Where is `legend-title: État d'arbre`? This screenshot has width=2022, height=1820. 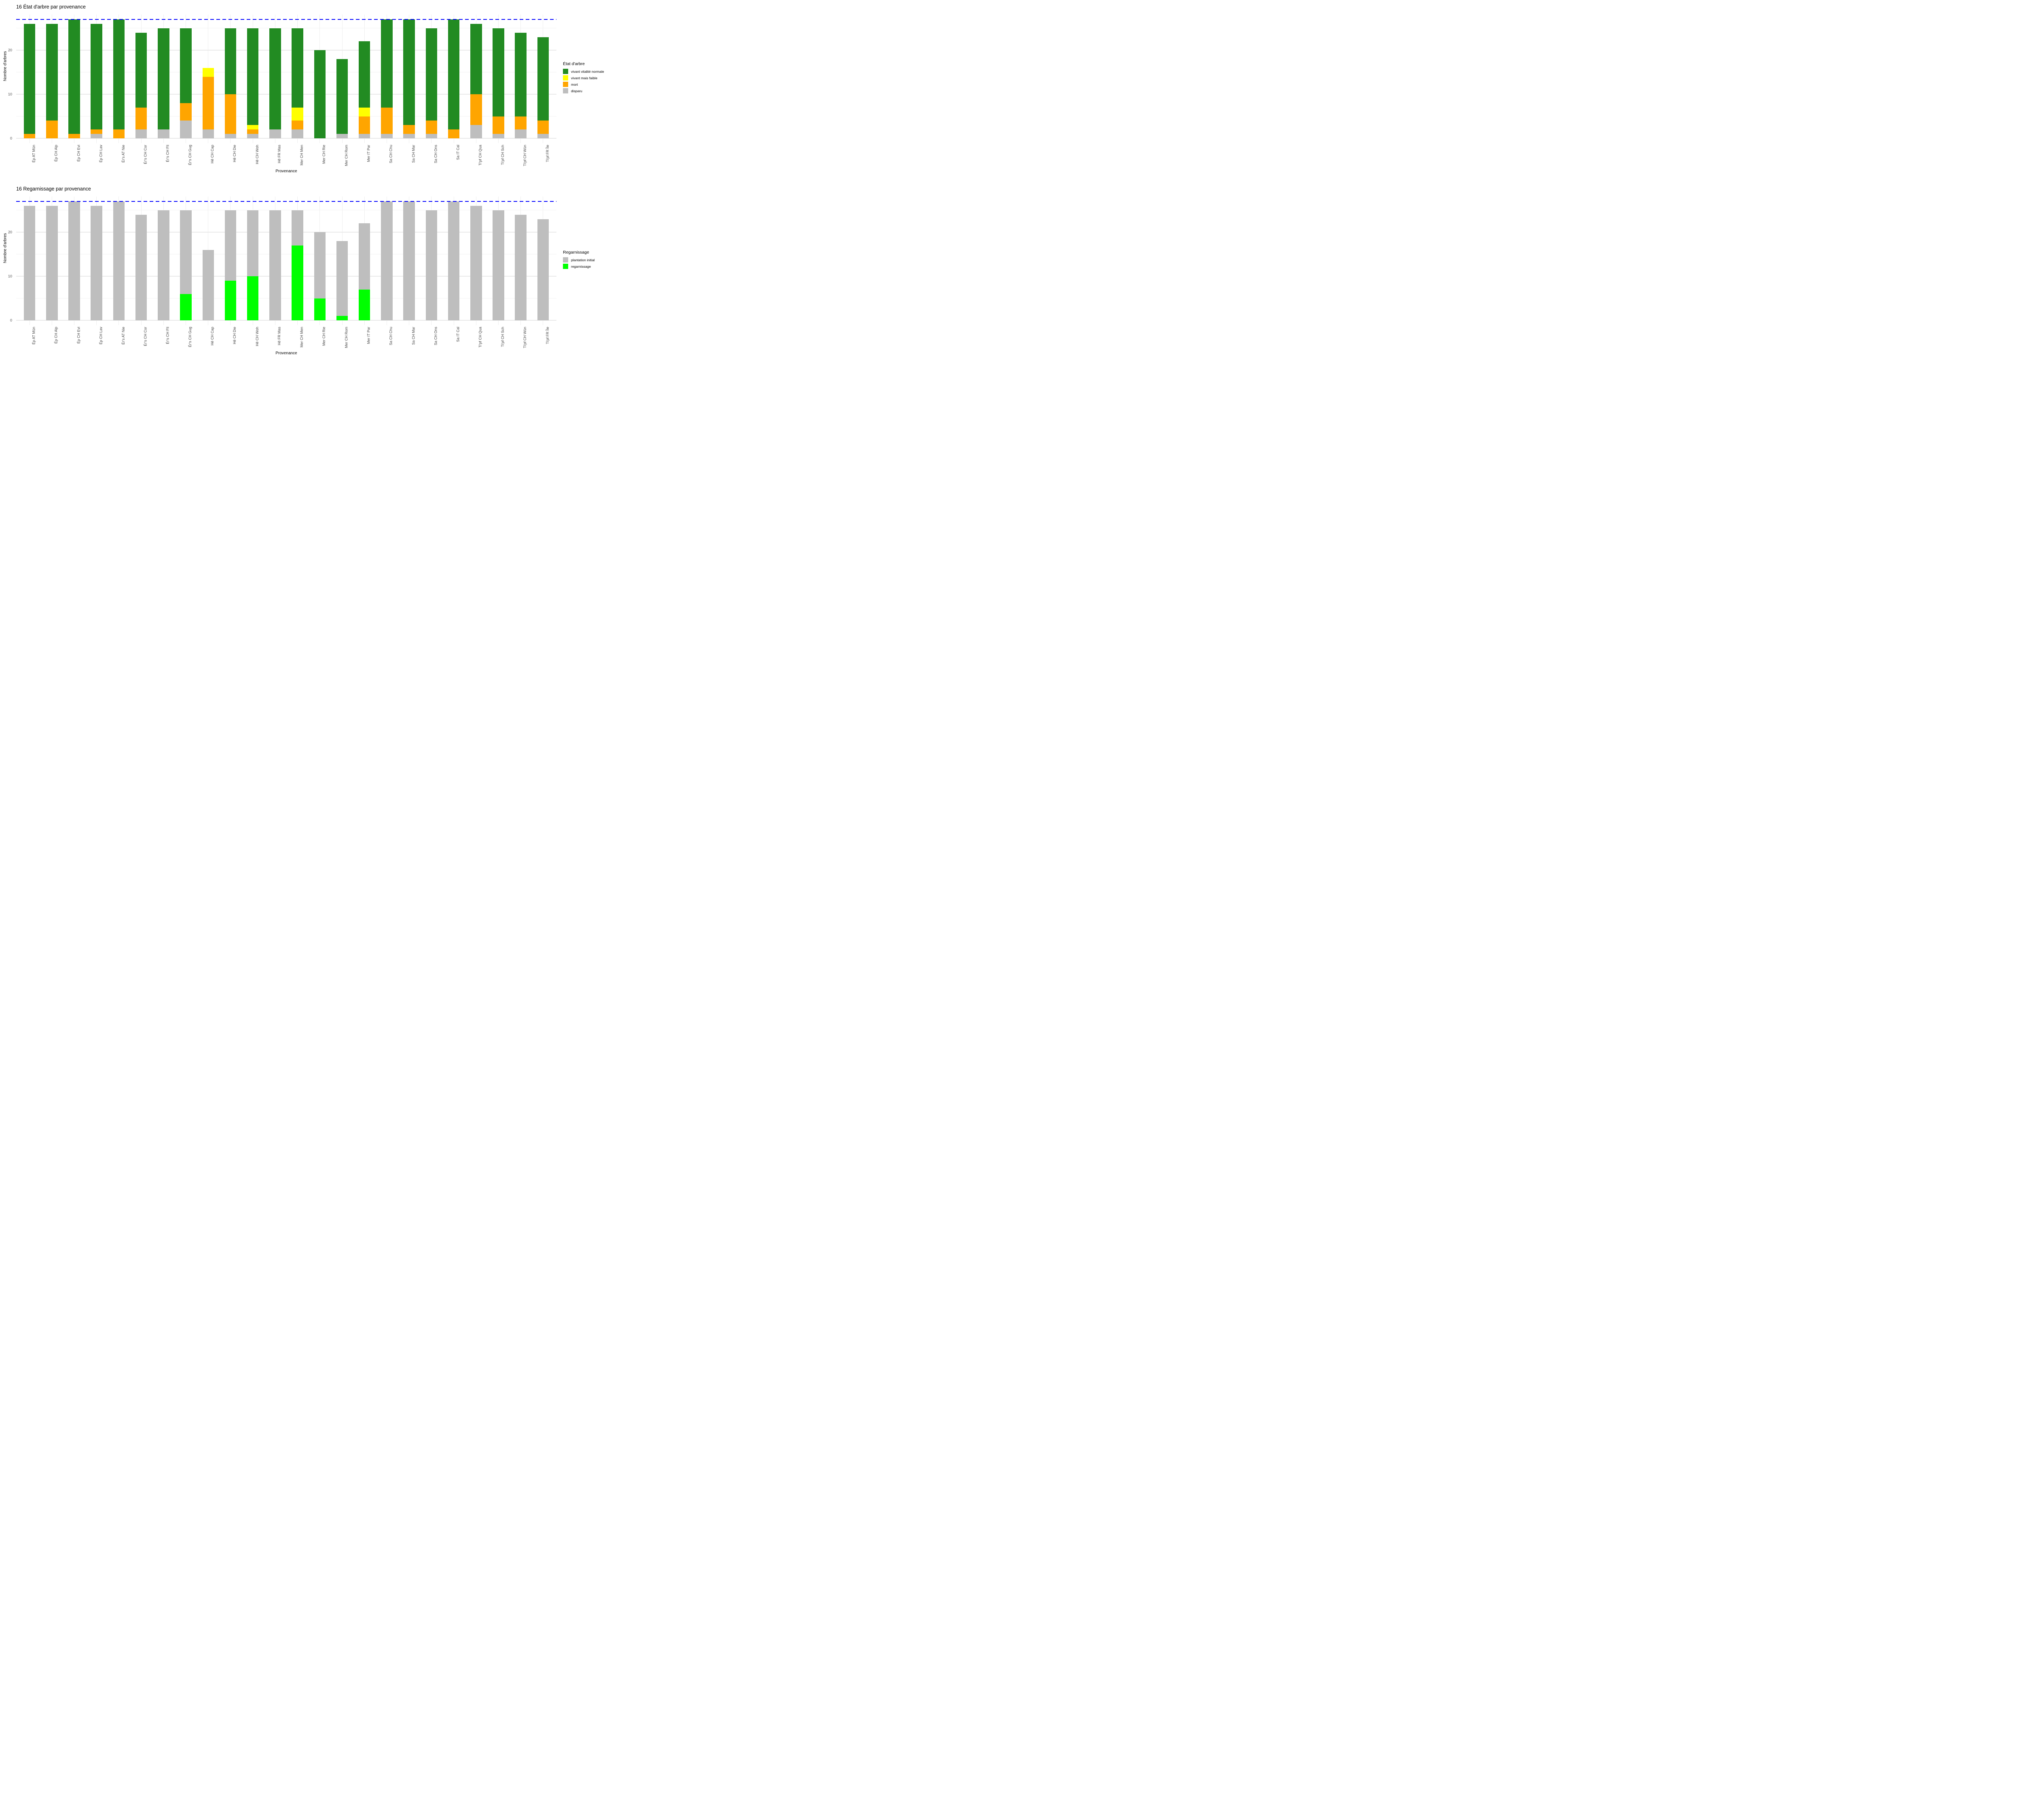
legend-title: État d'arbre is located at coordinates (574, 63).